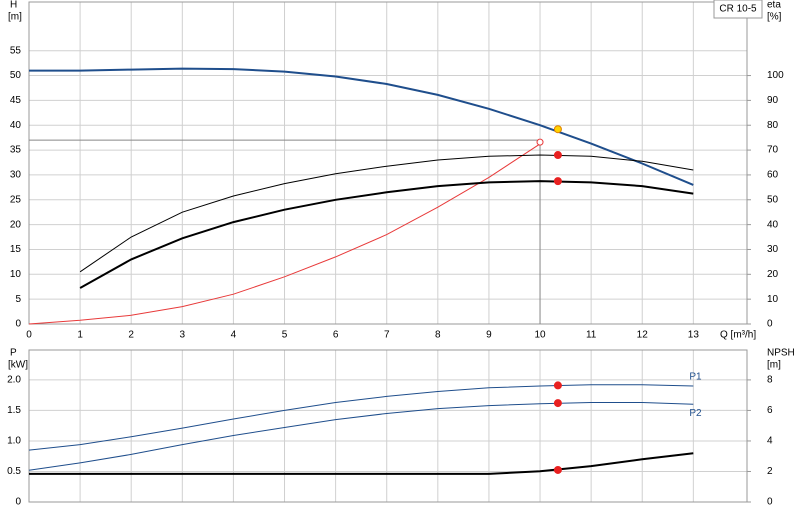  I want to click on x-tick-label: 12, so click(643, 335).